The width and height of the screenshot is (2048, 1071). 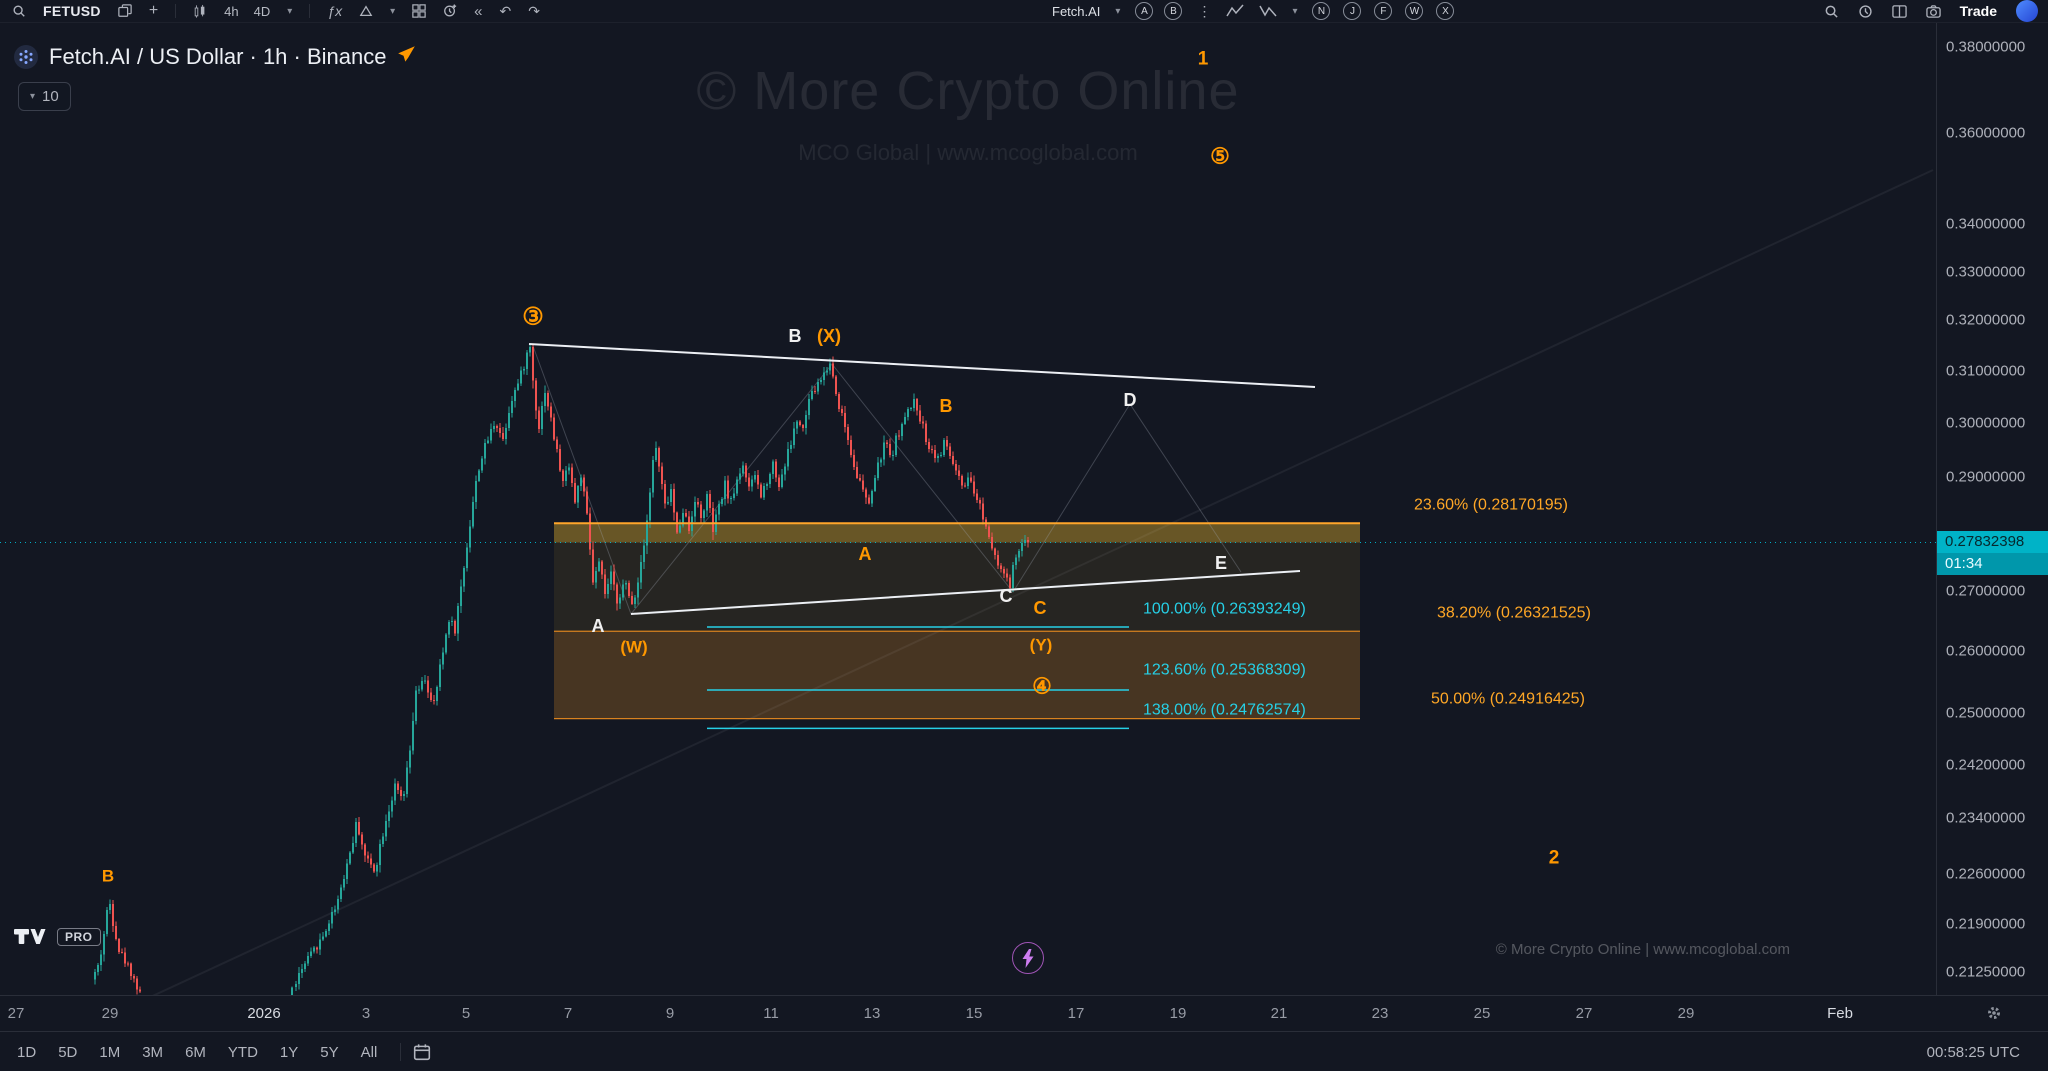 What do you see at coordinates (289, 1052) in the screenshot?
I see `range-button-1y: 1Y` at bounding box center [289, 1052].